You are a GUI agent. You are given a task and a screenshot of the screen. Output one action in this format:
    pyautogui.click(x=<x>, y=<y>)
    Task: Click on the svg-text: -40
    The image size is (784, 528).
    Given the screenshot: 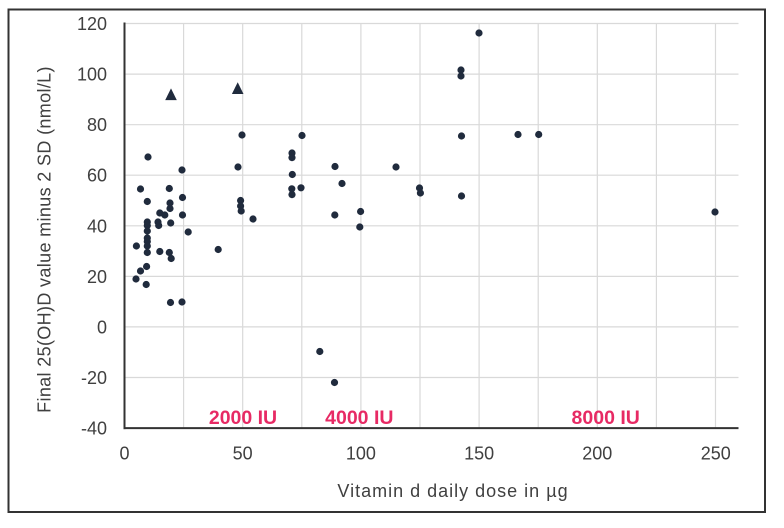 What is the action you would take?
    pyautogui.click(x=94, y=429)
    